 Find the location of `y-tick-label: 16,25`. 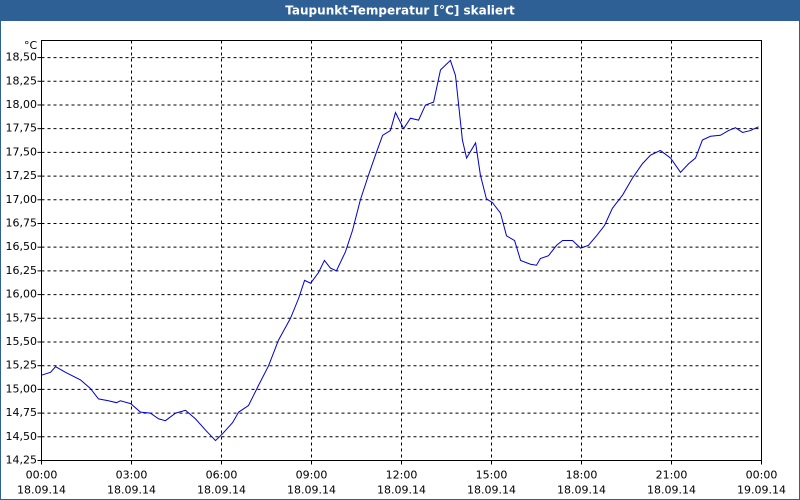

y-tick-label: 16,25 is located at coordinates (22, 270).